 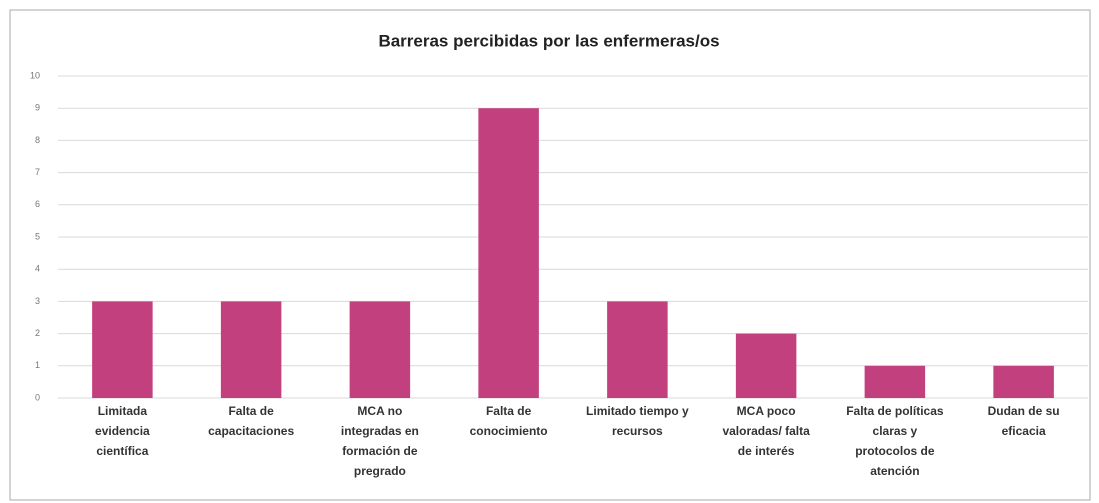 What do you see at coordinates (37, 108) in the screenshot?
I see `y-tick-label: 9` at bounding box center [37, 108].